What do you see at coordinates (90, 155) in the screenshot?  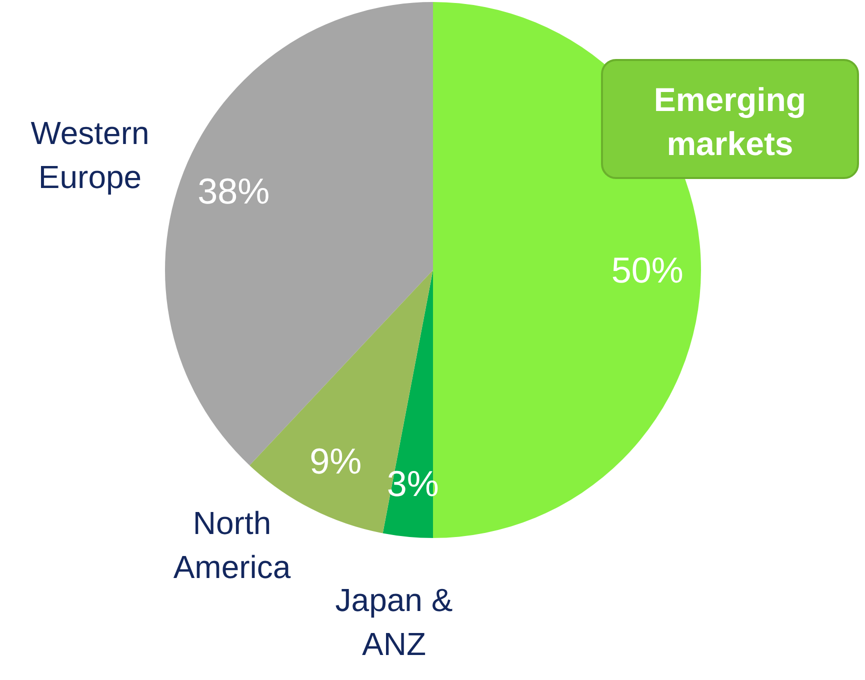 I see `slice-label: Western Europe` at bounding box center [90, 155].